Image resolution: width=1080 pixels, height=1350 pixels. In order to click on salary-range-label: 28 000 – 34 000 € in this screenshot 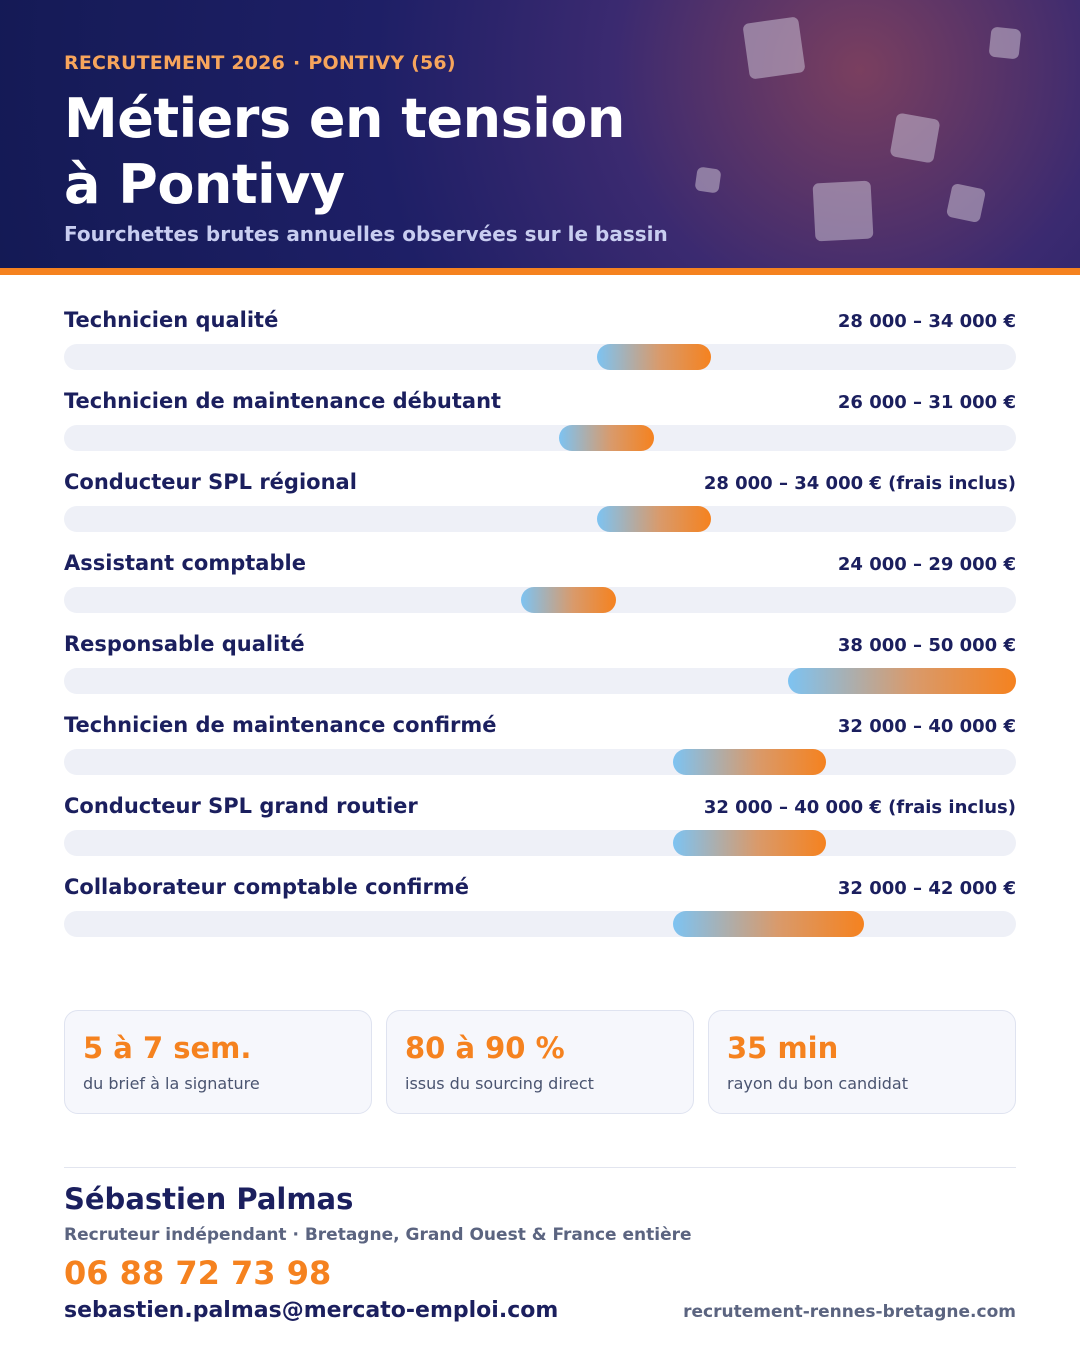, I will do `click(926, 321)`.